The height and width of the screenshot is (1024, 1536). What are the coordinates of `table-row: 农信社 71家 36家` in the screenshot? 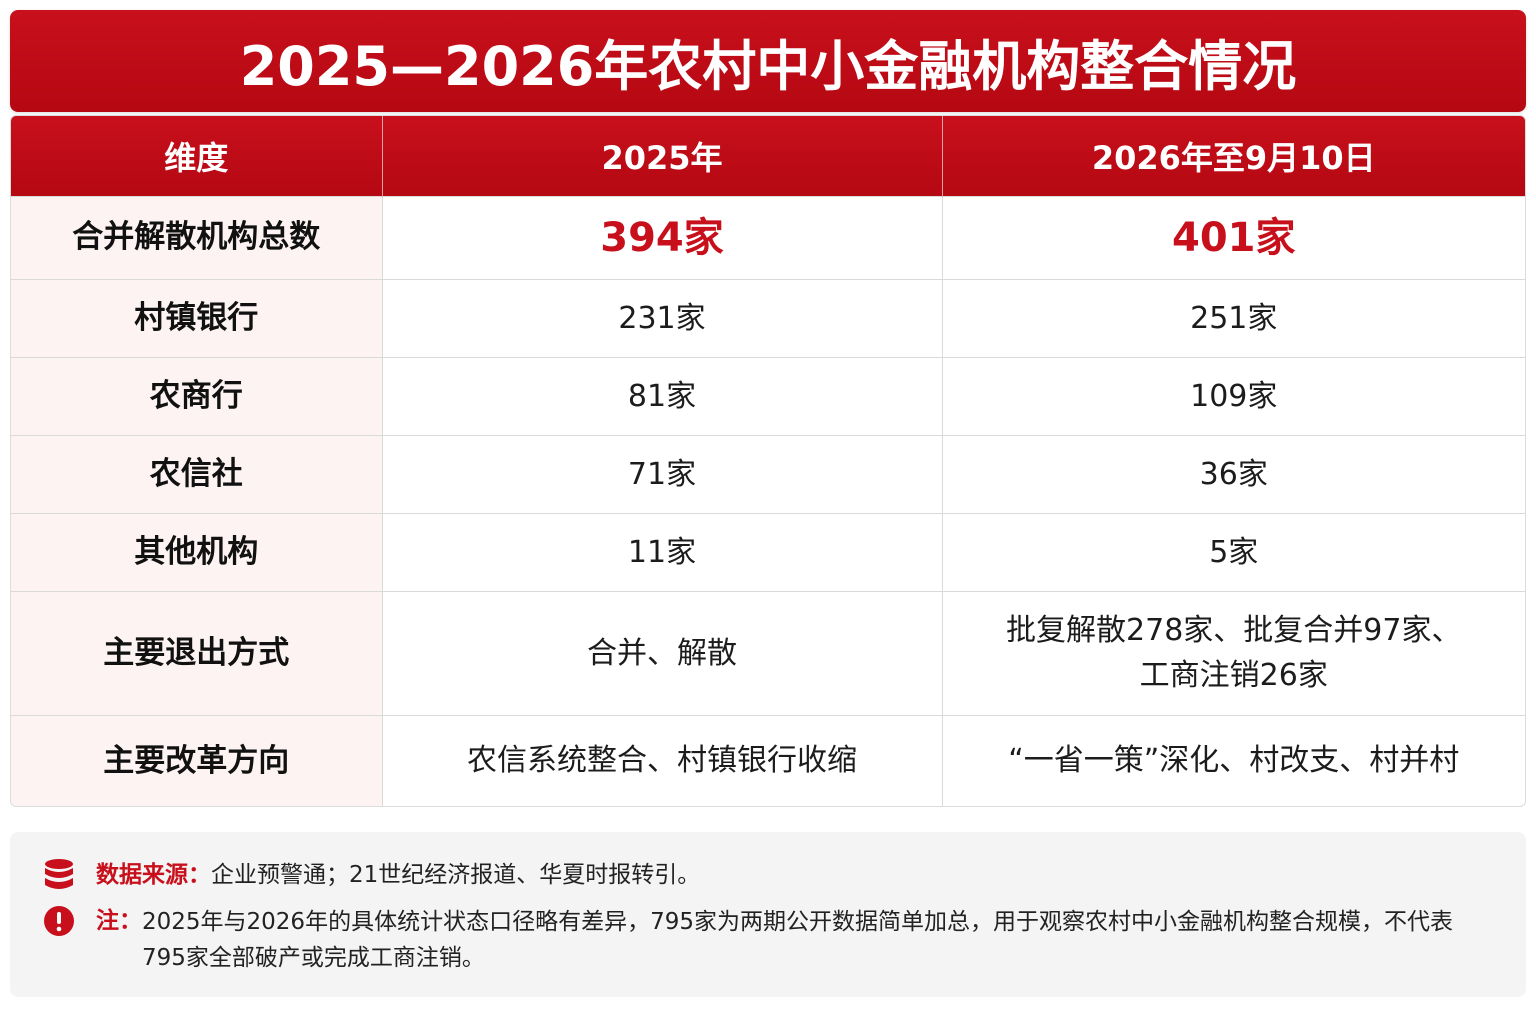 It's located at (768, 473).